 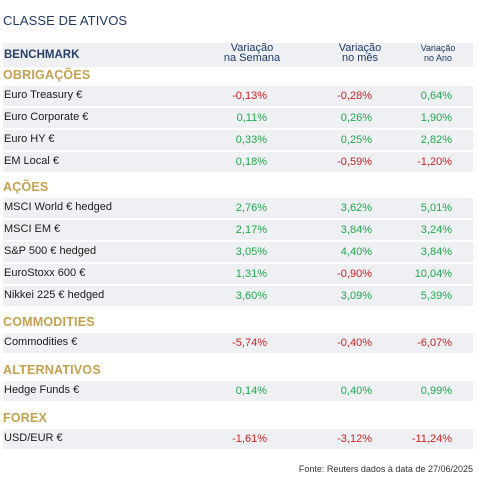 I want to click on table-row: S&P 500 € hedged 3,05% 4,40% 3,84%, so click(x=238, y=252).